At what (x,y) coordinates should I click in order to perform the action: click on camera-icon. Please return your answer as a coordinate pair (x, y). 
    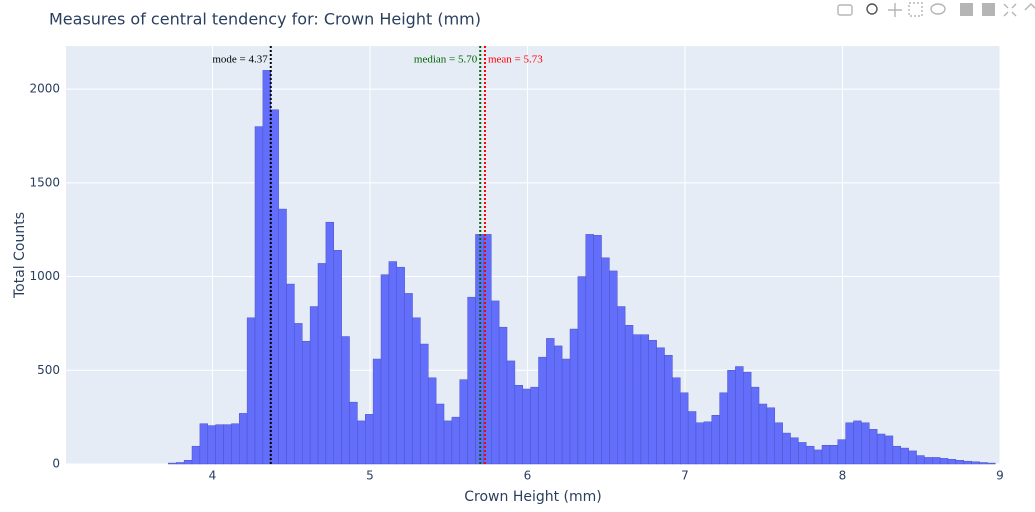
    Looking at the image, I should click on (845, 10).